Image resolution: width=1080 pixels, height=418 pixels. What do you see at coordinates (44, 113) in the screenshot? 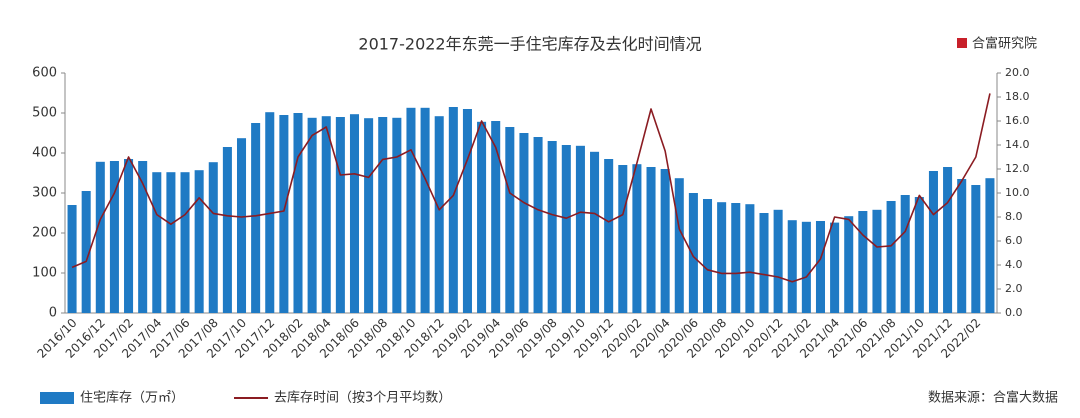
I see `y-tick-label: 500` at bounding box center [44, 113].